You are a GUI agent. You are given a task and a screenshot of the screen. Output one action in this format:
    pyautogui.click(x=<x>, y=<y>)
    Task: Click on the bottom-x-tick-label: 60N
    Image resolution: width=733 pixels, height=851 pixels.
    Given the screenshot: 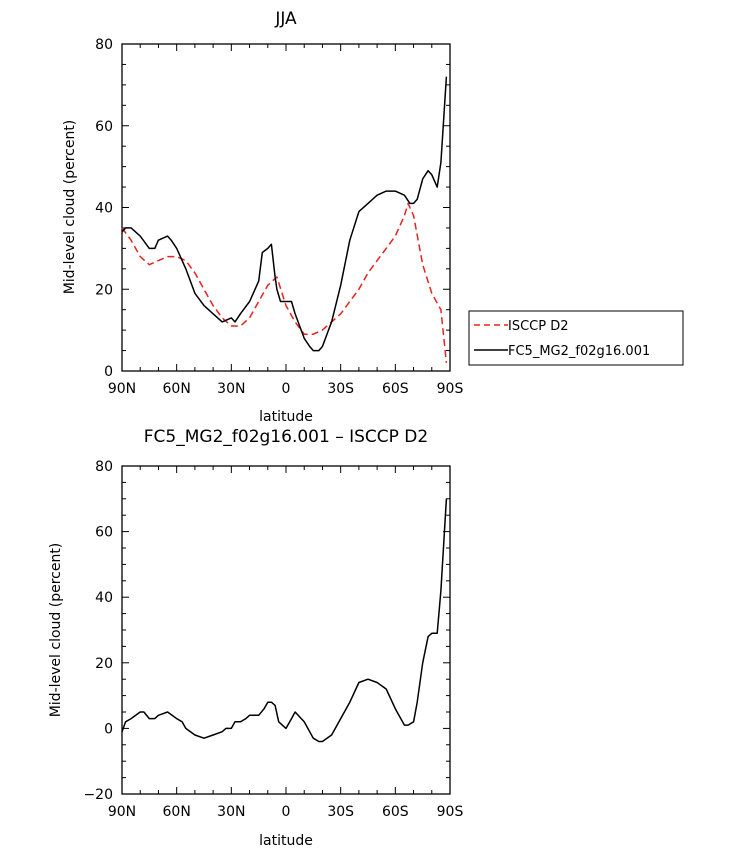 What is the action you would take?
    pyautogui.click(x=177, y=812)
    